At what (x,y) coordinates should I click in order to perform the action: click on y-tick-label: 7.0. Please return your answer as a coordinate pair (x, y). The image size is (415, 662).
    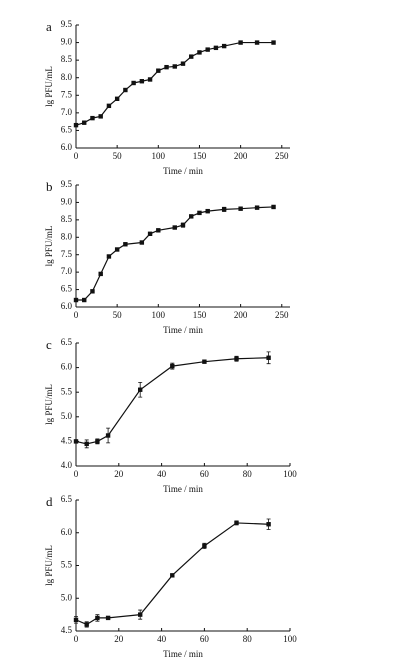
    Looking at the image, I should click on (67, 271).